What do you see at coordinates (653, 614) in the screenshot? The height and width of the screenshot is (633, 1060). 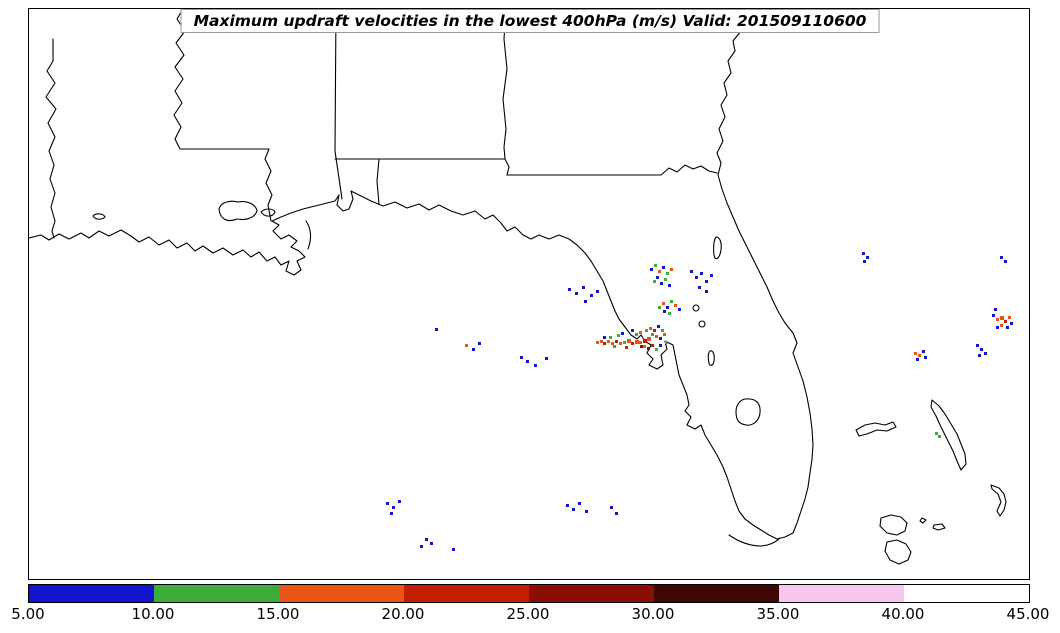 I see `colorbar-tick-label: 30.00` at bounding box center [653, 614].